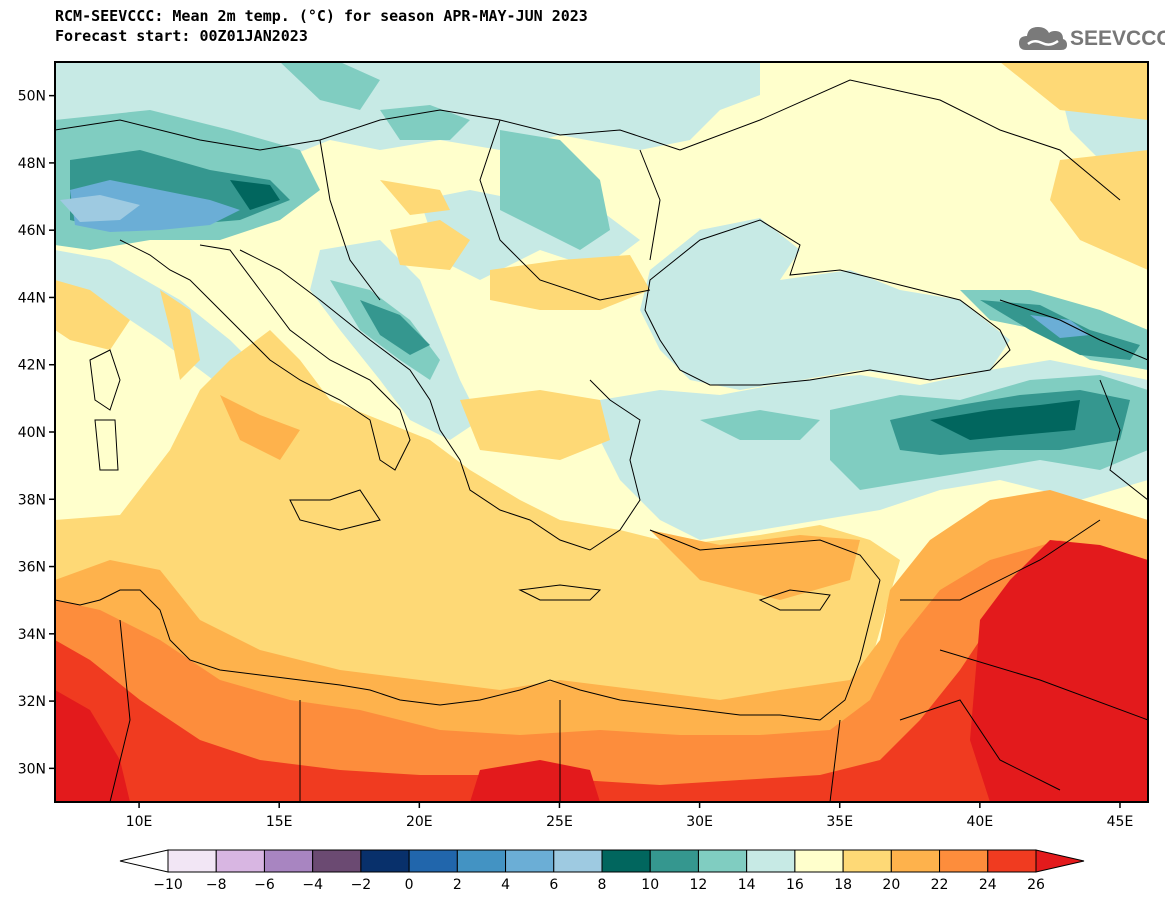 The width and height of the screenshot is (1165, 907). I want to click on colorbar-label: 4, so click(505, 885).